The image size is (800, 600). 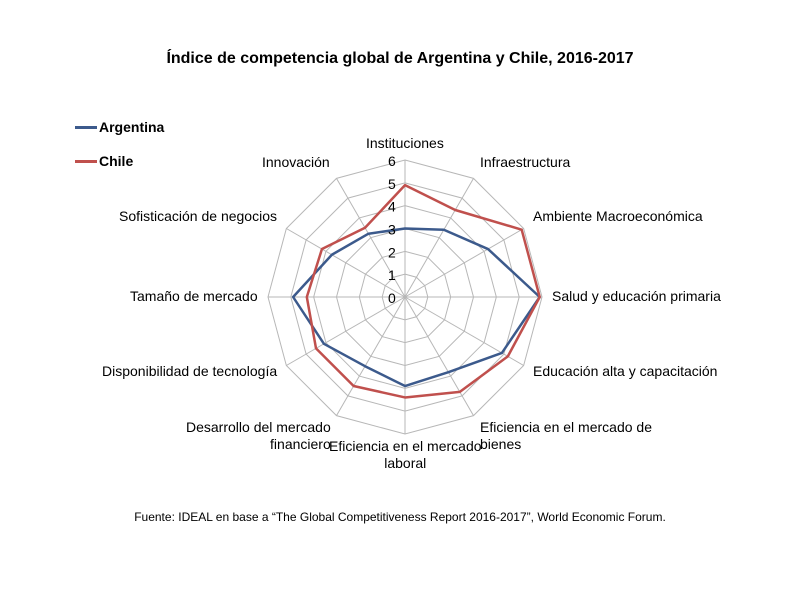 I want to click on axis-label: Ambiente Macroeconómica, so click(x=618, y=216).